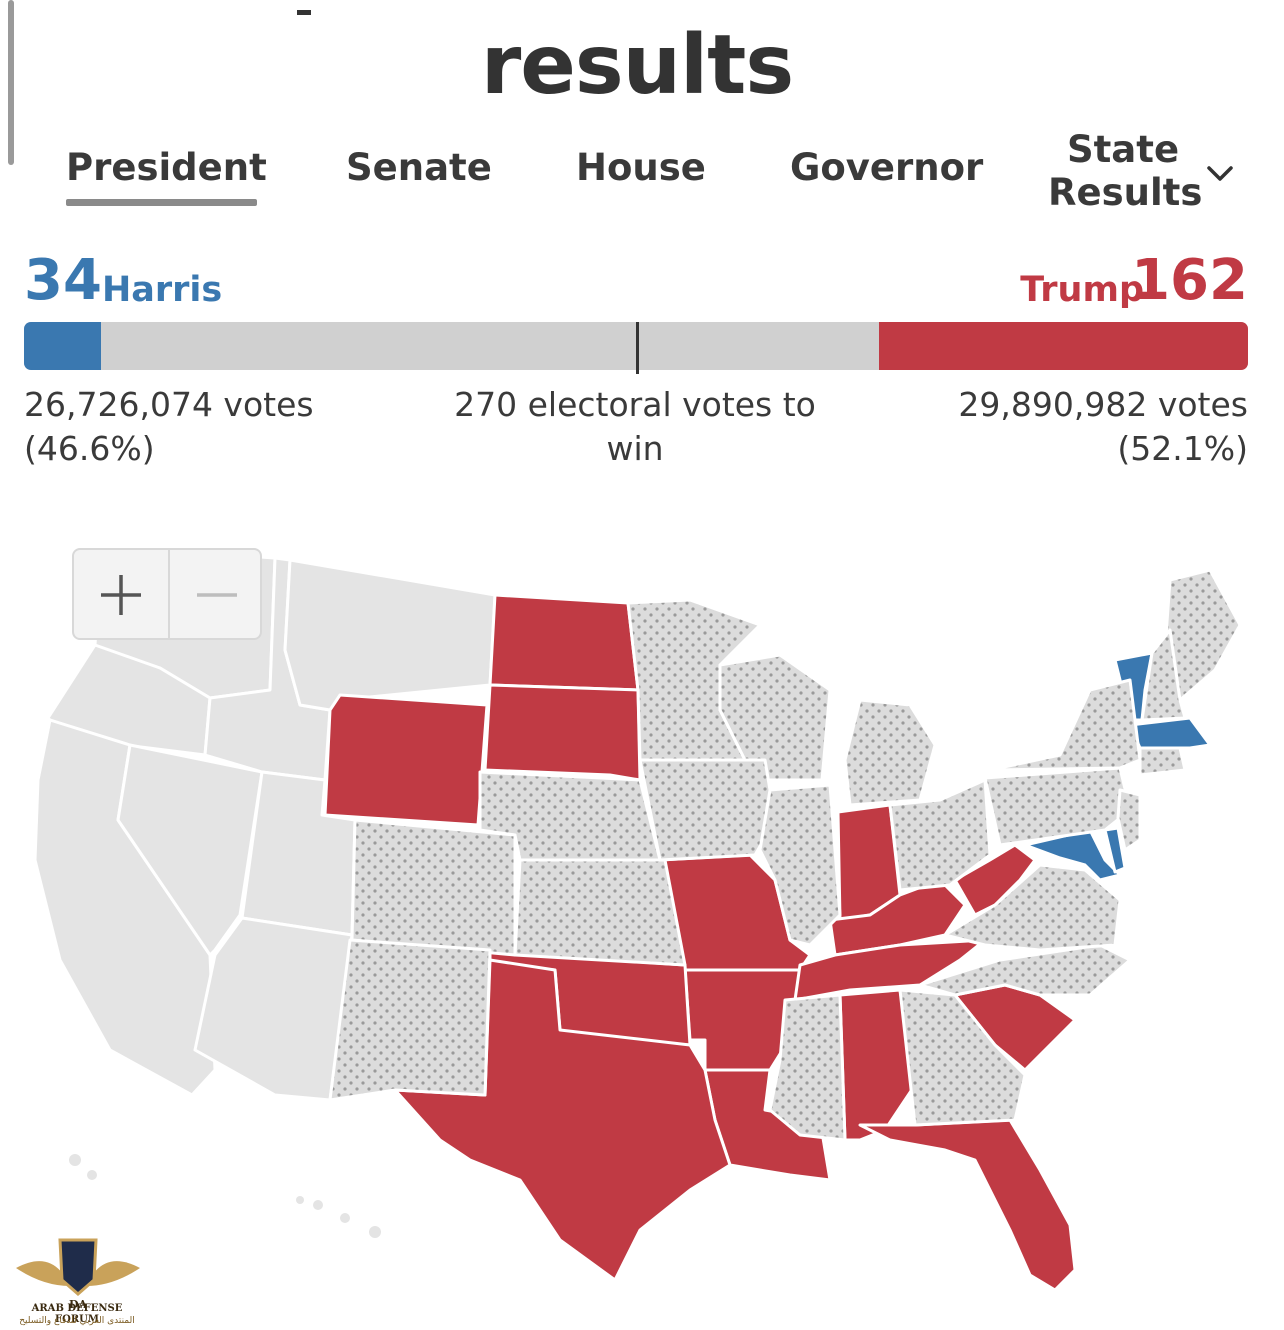 The height and width of the screenshot is (1330, 1284). What do you see at coordinates (78, 1304) in the screenshot?
I see `forum-badge: DA` at bounding box center [78, 1304].